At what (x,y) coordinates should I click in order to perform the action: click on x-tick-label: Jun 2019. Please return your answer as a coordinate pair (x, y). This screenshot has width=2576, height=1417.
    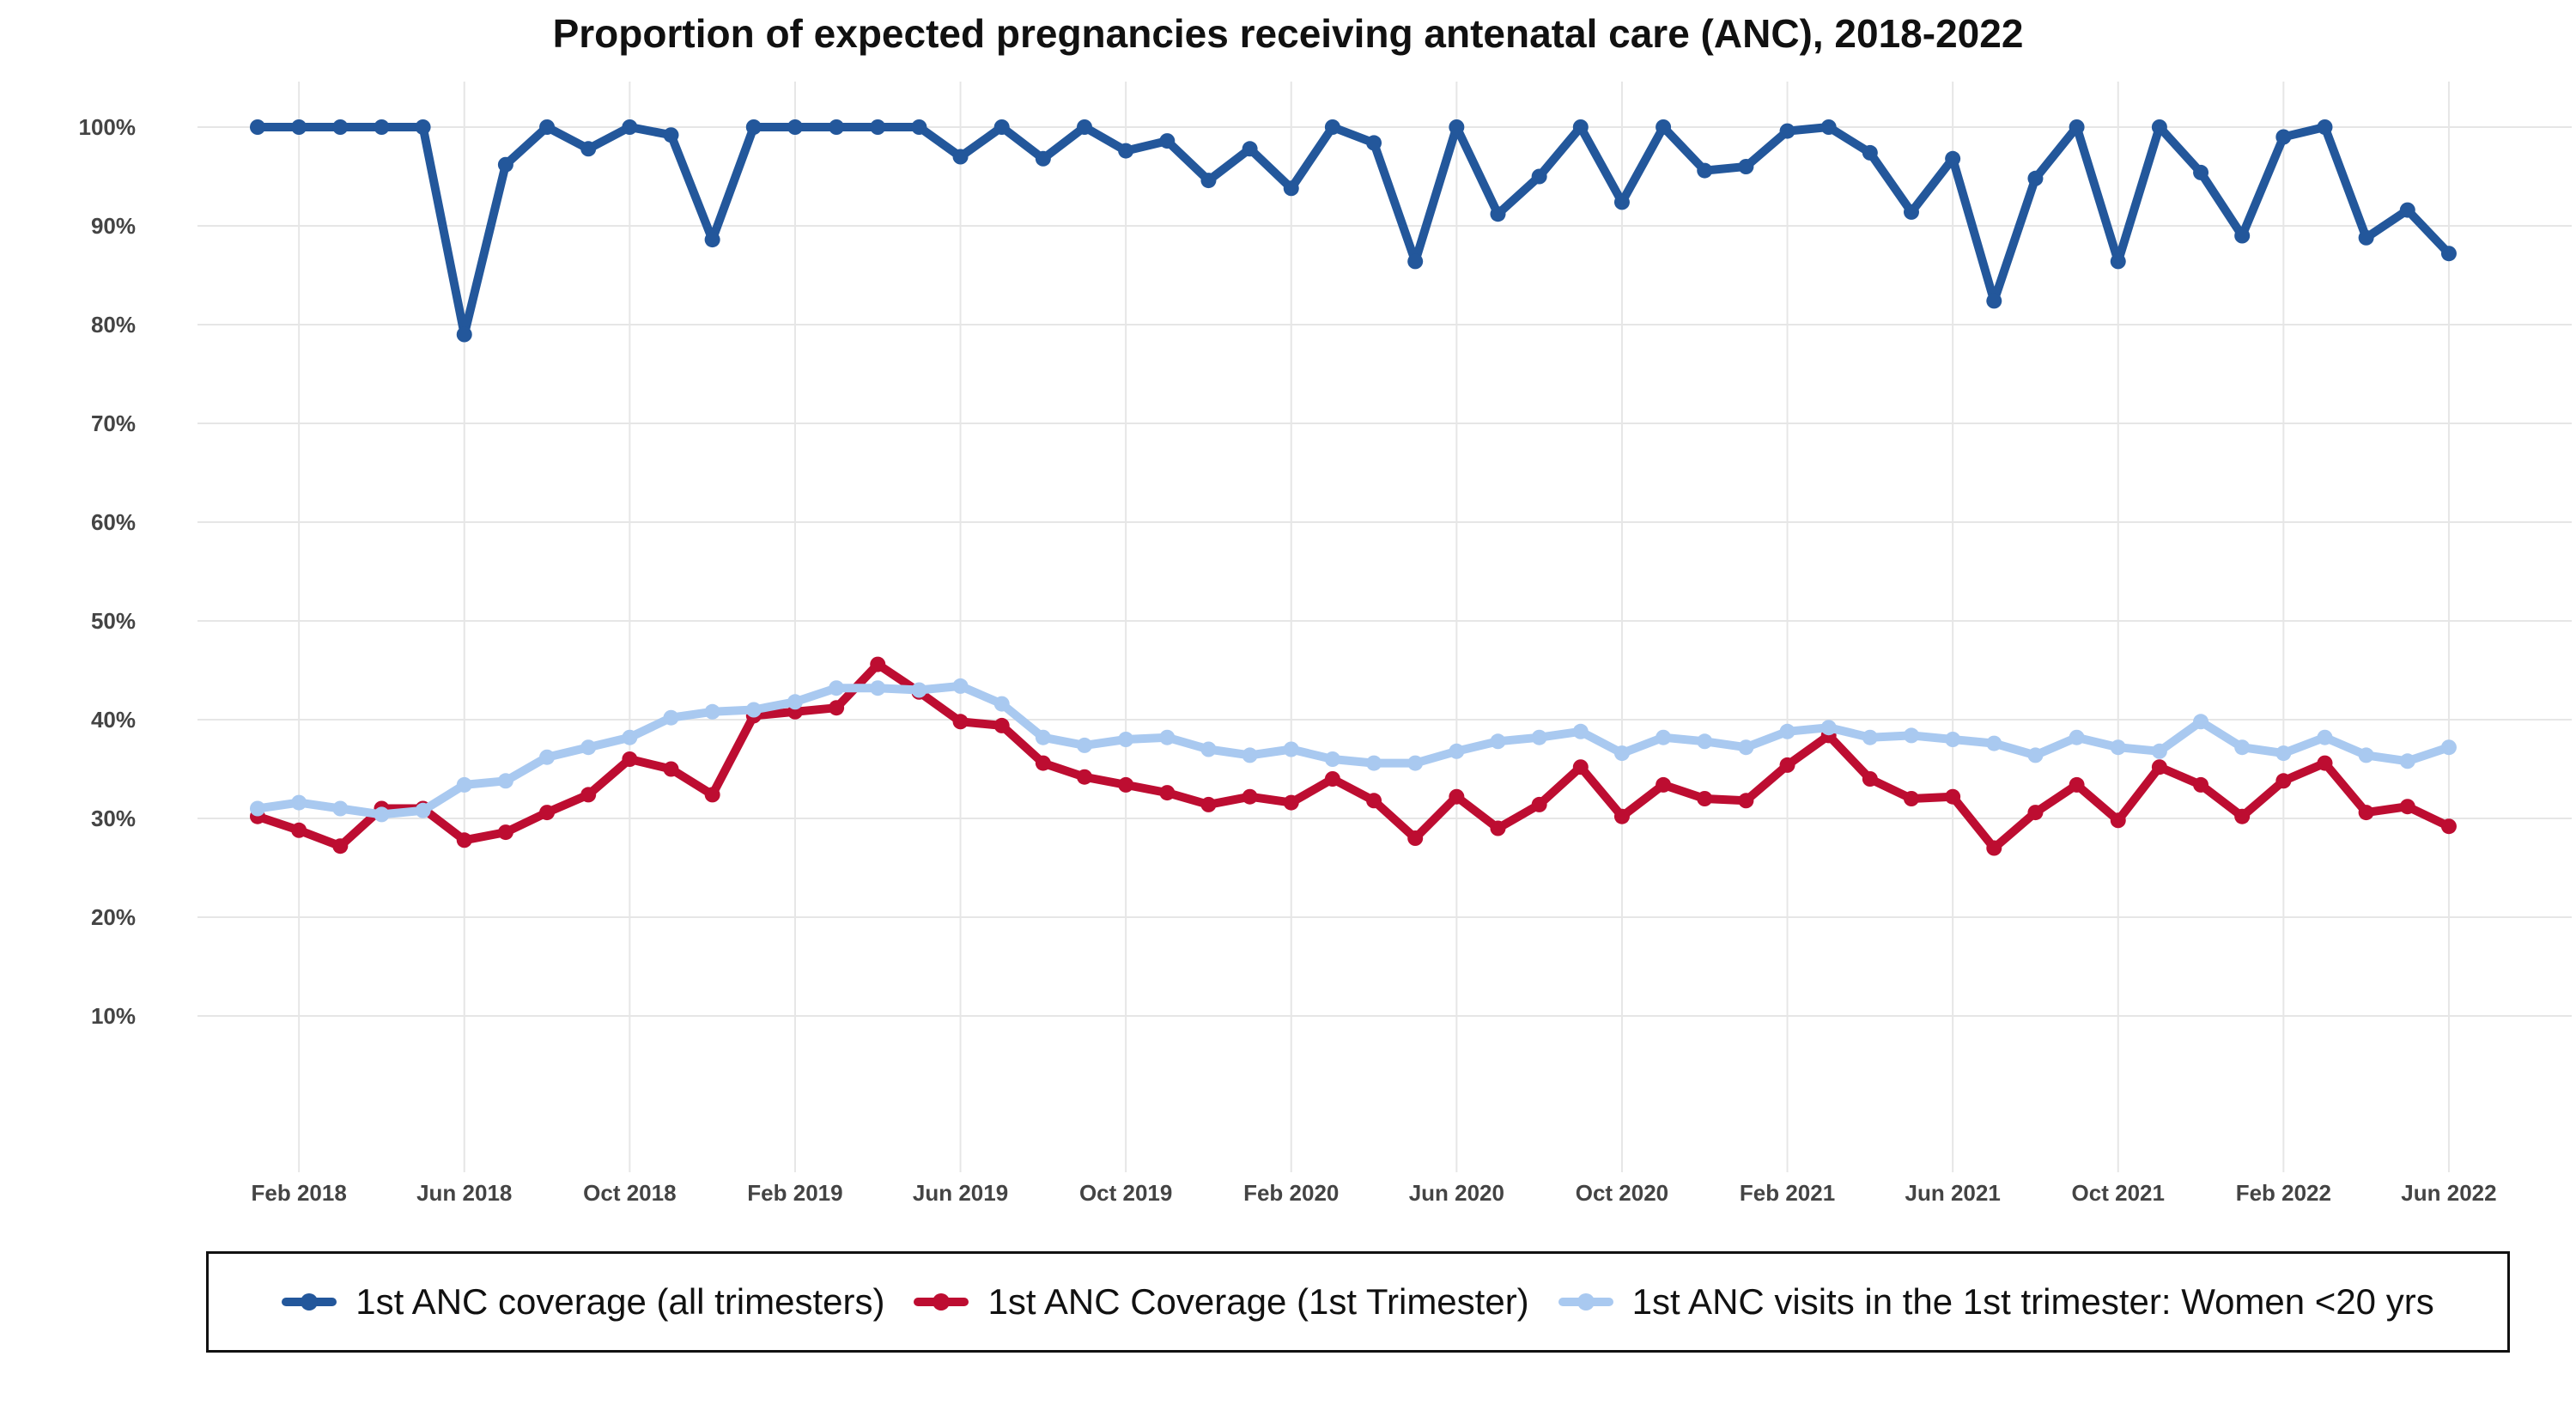
    Looking at the image, I should click on (961, 1193).